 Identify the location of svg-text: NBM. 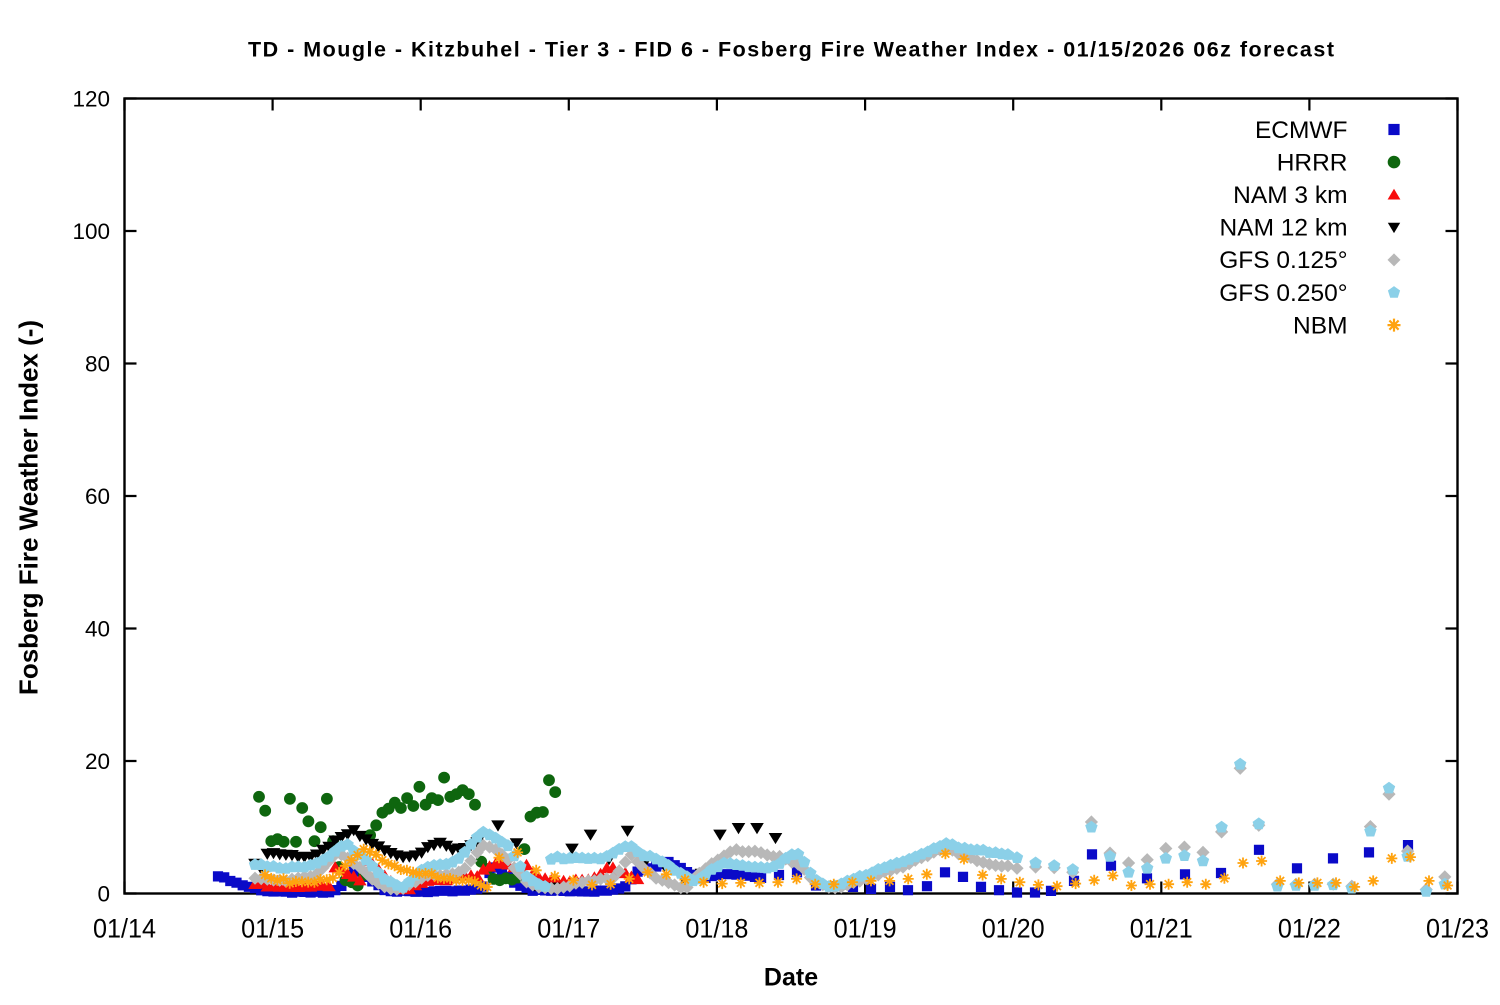
(1320, 325).